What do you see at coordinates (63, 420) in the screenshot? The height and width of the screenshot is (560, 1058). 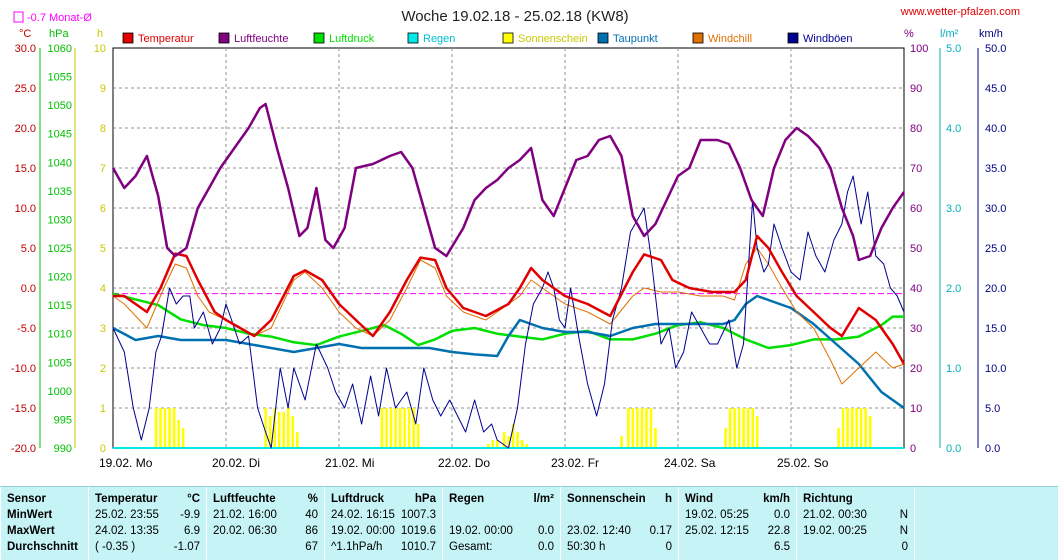 I see `pressure-tick-label: 995` at bounding box center [63, 420].